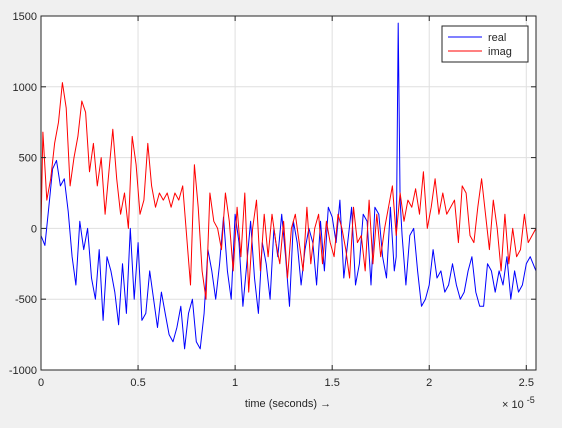 The width and height of the screenshot is (562, 428). Describe the element at coordinates (28, 159) in the screenshot. I see `y-tick-label: 500` at that location.